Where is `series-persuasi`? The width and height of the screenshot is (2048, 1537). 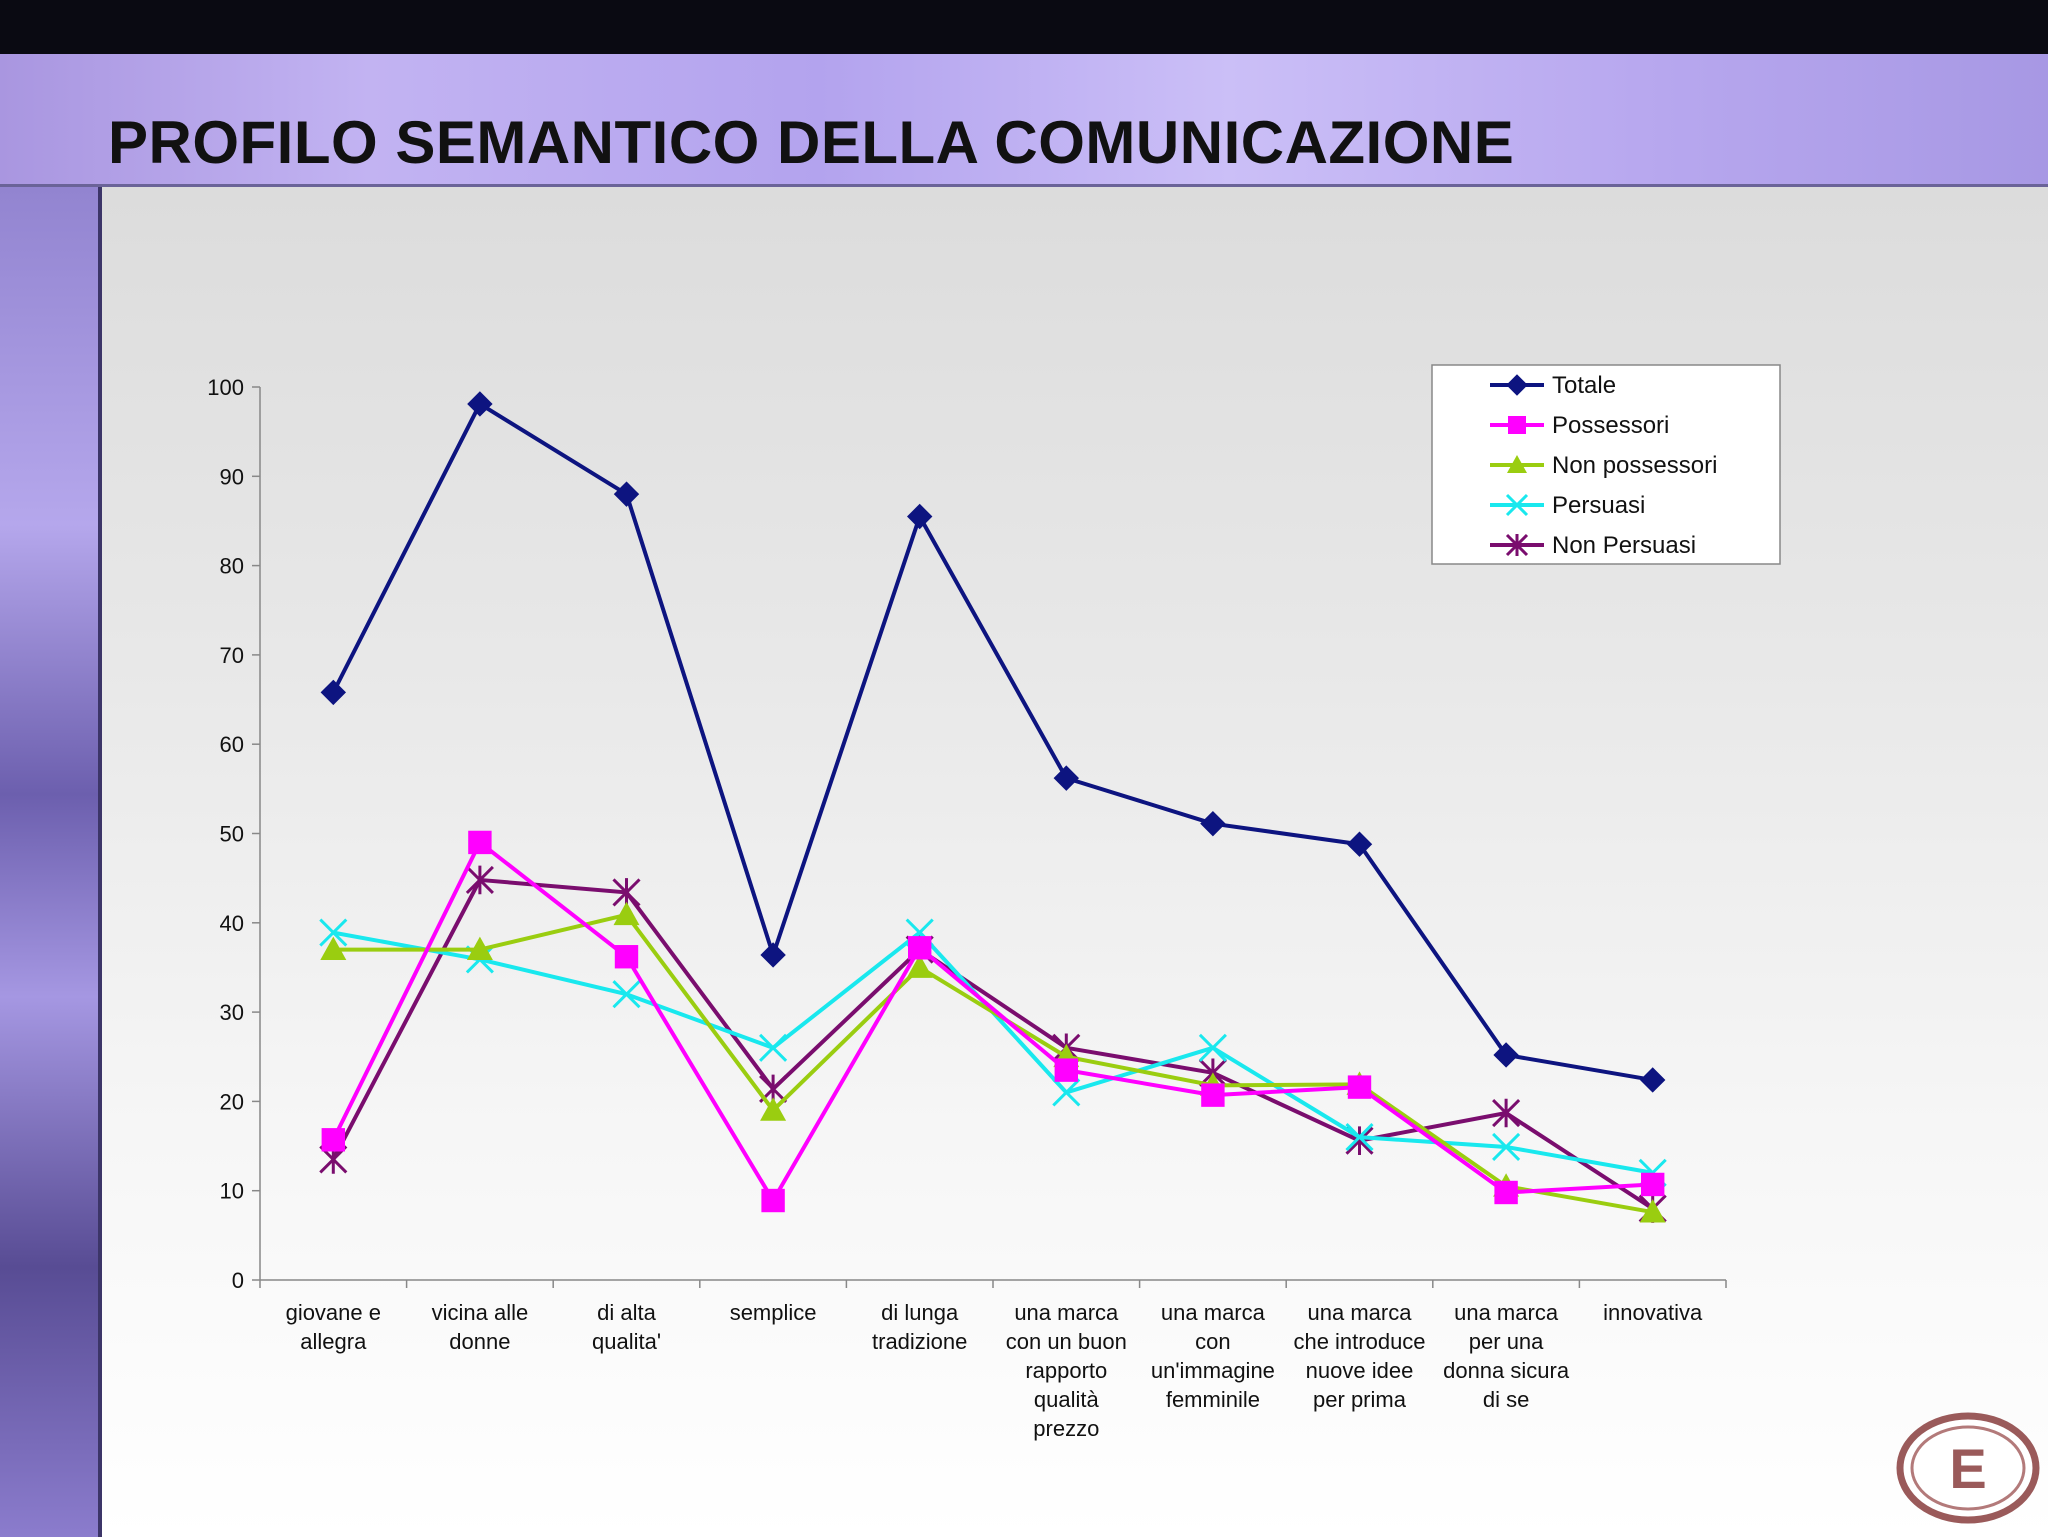
series-persuasi is located at coordinates (993, 1052).